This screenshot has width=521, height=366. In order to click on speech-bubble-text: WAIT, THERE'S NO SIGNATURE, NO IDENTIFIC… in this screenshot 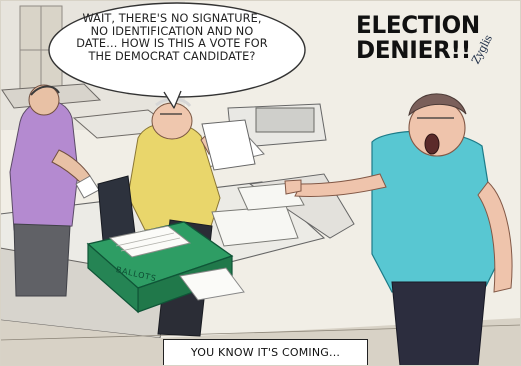, I will do `click(172, 37)`.